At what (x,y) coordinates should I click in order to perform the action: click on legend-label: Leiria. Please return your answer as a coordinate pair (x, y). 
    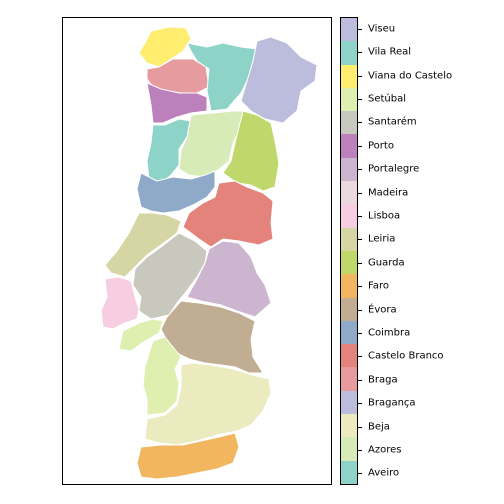
    Looking at the image, I should click on (382, 239).